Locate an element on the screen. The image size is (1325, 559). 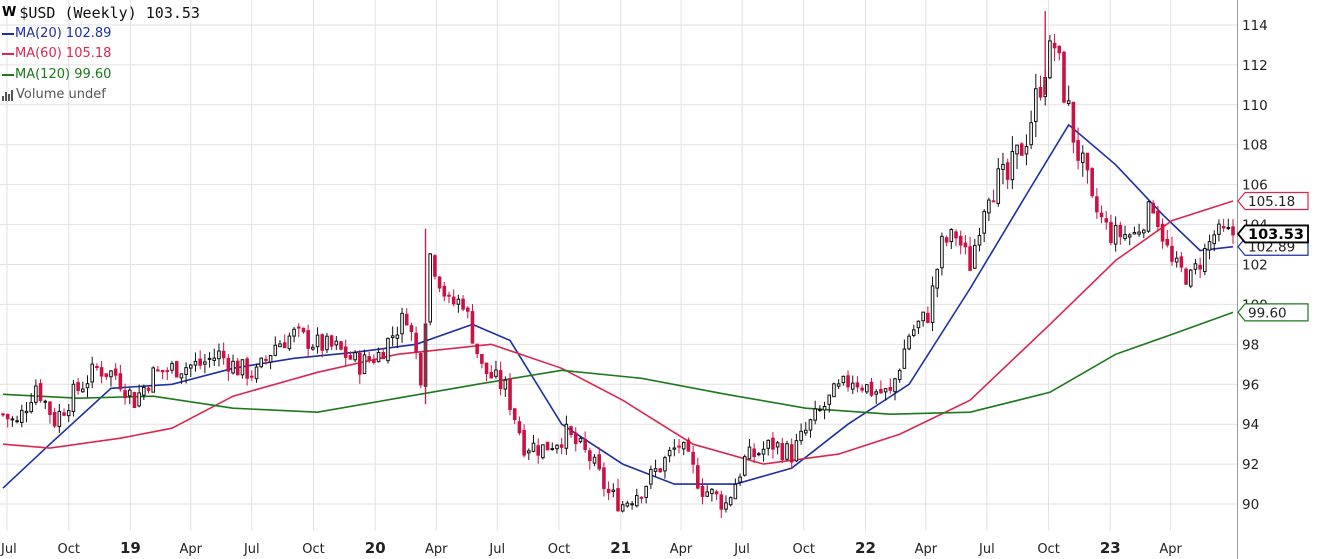
x-tick-label-17: Oct is located at coordinates (1048, 549).